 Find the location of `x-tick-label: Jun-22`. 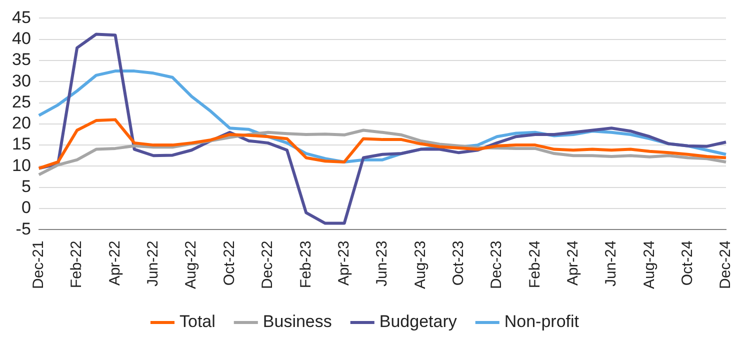

x-tick-label: Jun-22 is located at coordinates (153, 263).